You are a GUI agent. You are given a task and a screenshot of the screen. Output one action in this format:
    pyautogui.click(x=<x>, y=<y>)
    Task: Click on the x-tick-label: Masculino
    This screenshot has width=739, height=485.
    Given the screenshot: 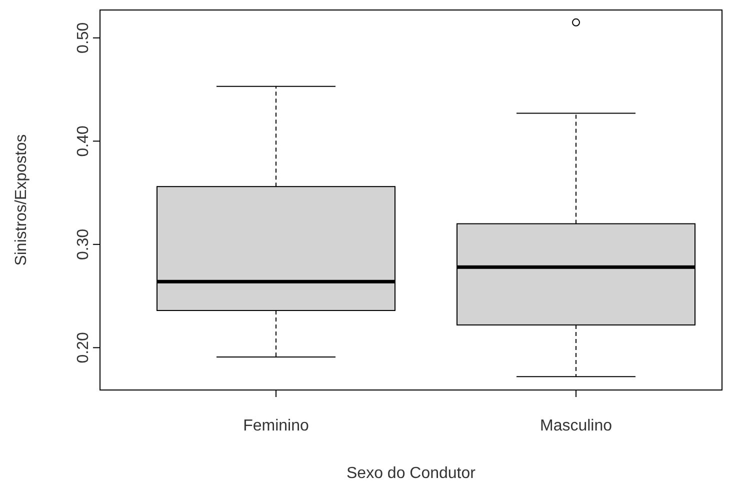 What is the action you would take?
    pyautogui.click(x=576, y=425)
    